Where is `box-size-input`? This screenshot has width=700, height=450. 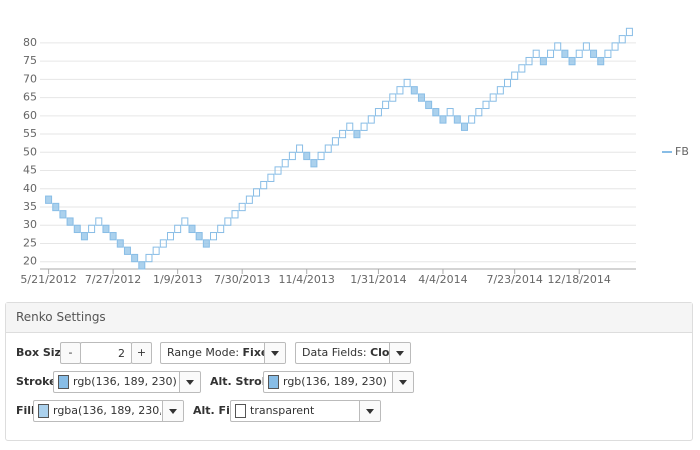
box-size-input is located at coordinates (106, 353).